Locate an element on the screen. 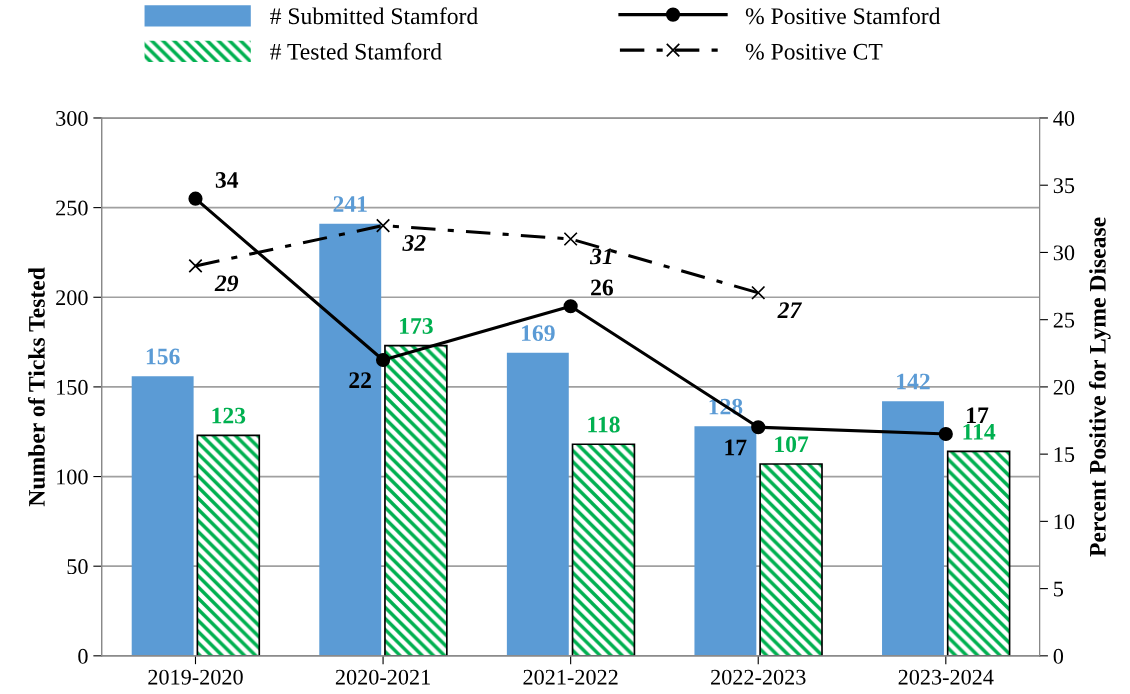 Image resolution: width=1130 pixels, height=694 pixels. y2-tick-label: 25 is located at coordinates (1064, 320).